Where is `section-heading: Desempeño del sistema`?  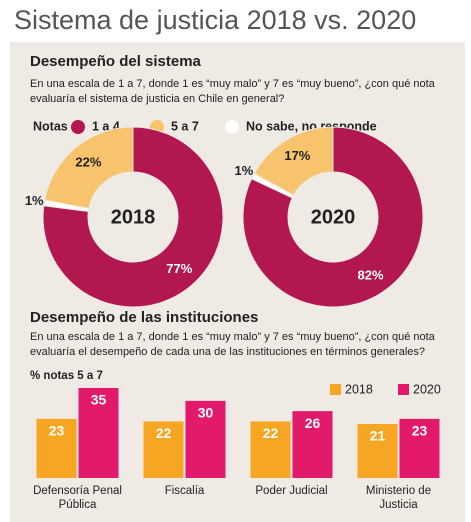 section-heading: Desempeño del sistema is located at coordinates (116, 61).